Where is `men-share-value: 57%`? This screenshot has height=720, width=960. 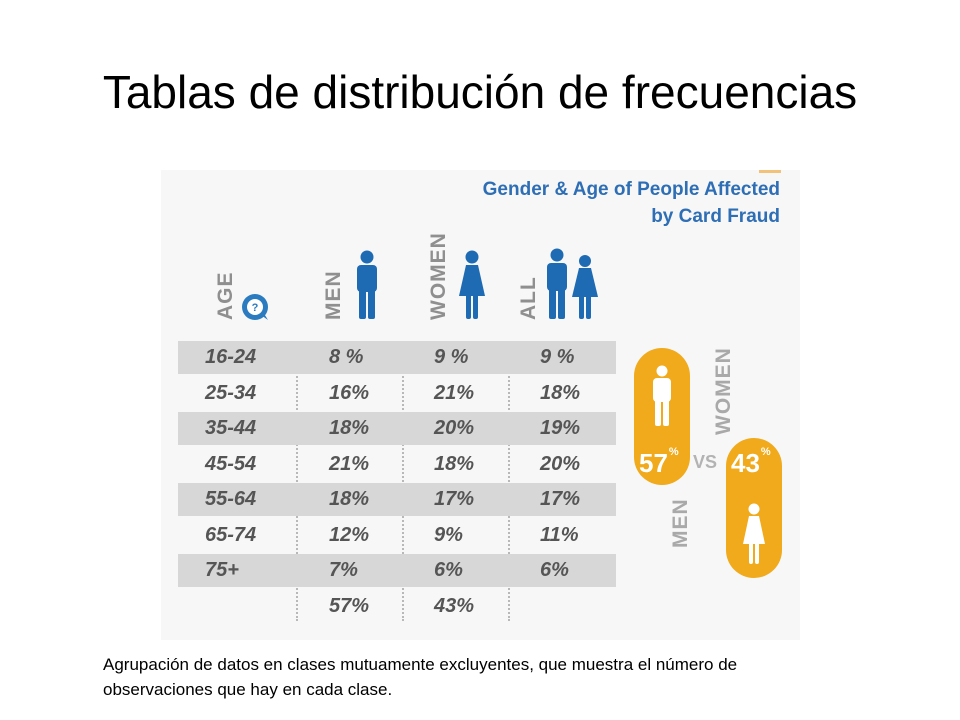 men-share-value: 57% is located at coordinates (659, 462).